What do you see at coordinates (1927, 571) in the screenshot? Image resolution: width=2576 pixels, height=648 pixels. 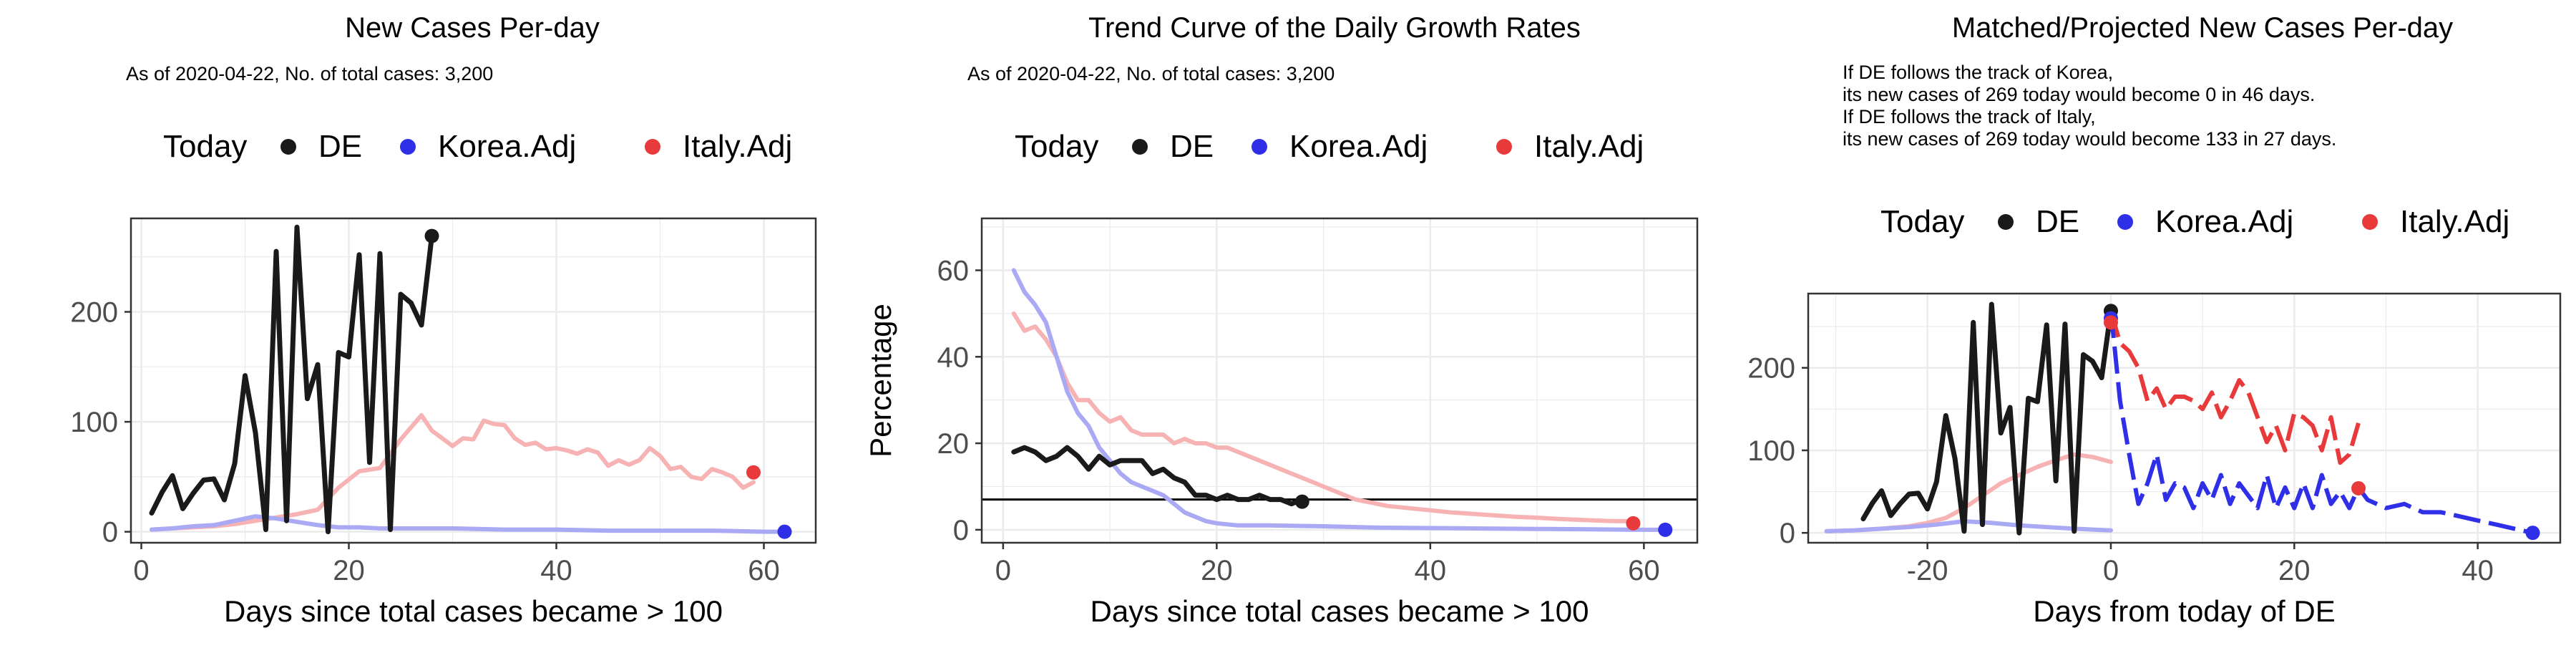 I see `x-tick-label: -20` at bounding box center [1927, 571].